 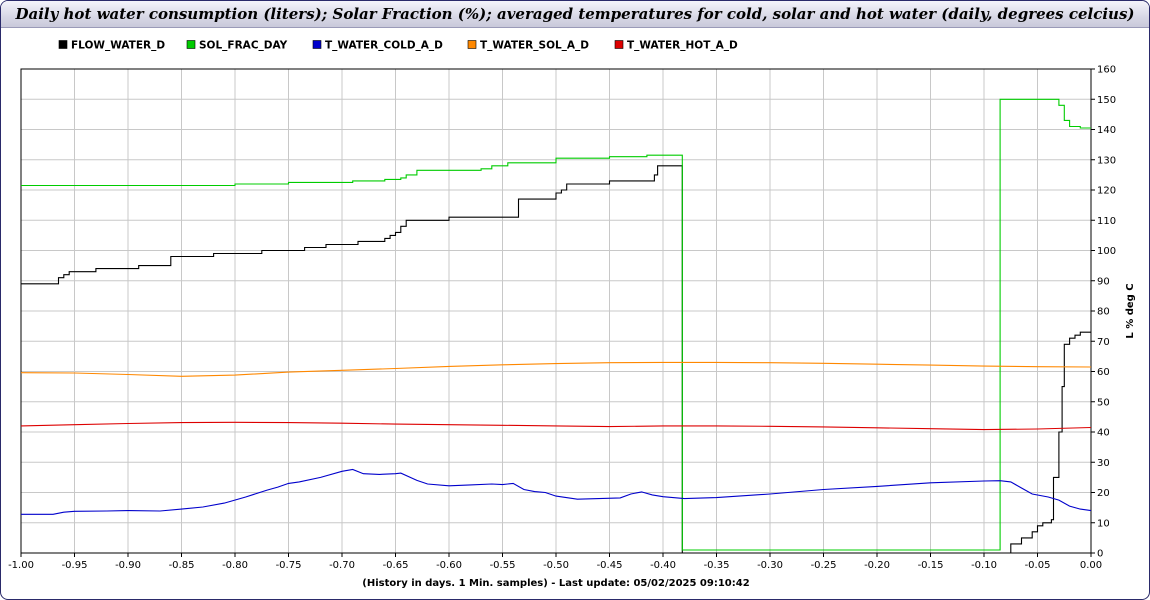 What do you see at coordinates (1130, 310) in the screenshot?
I see `y-axis-title: L % deg C` at bounding box center [1130, 310].